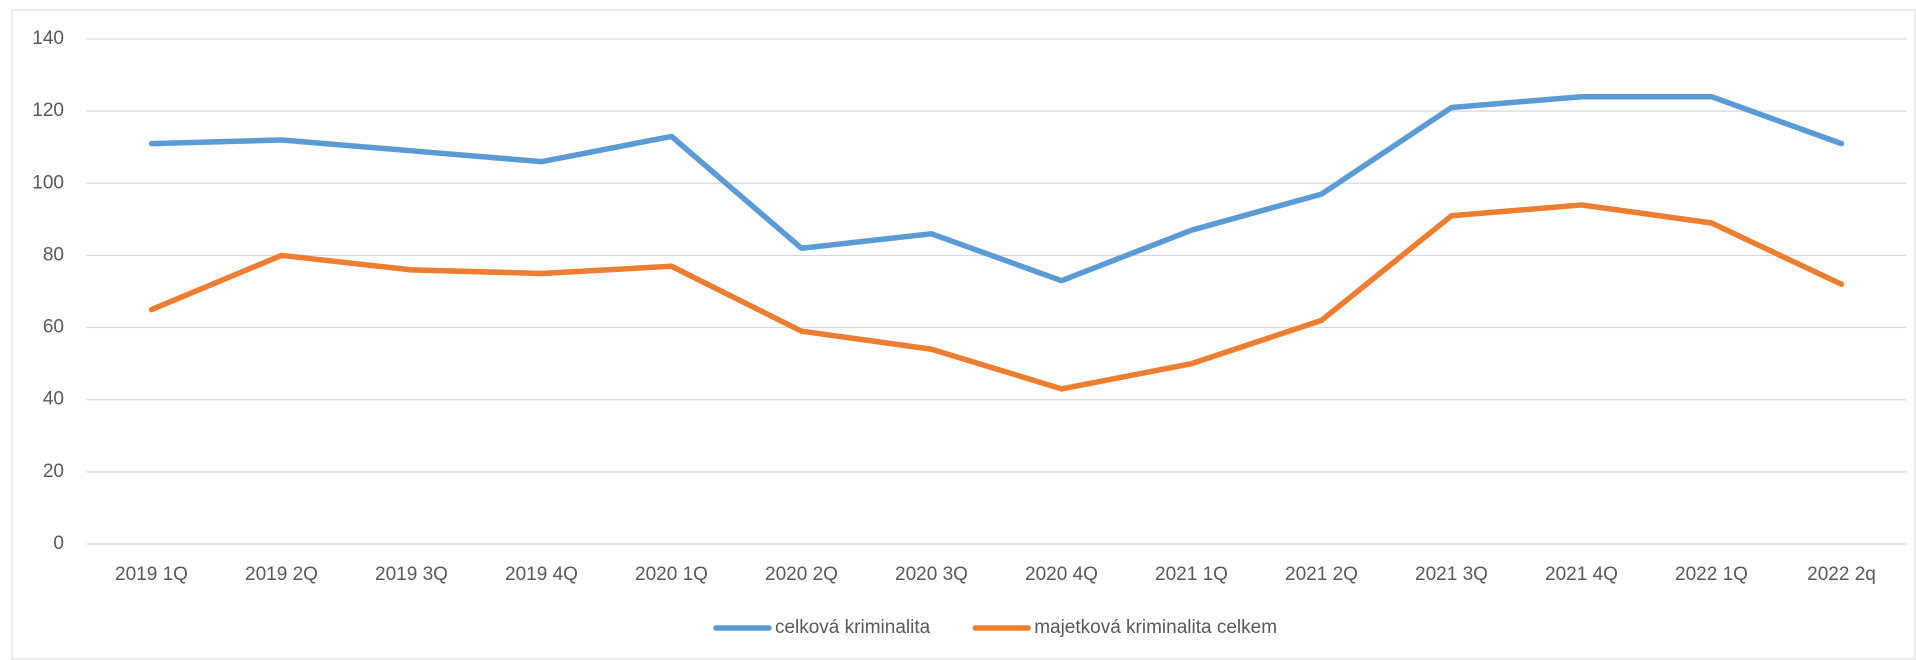  What do you see at coordinates (48, 182) in the screenshot?
I see `y-tick-label: 100` at bounding box center [48, 182].